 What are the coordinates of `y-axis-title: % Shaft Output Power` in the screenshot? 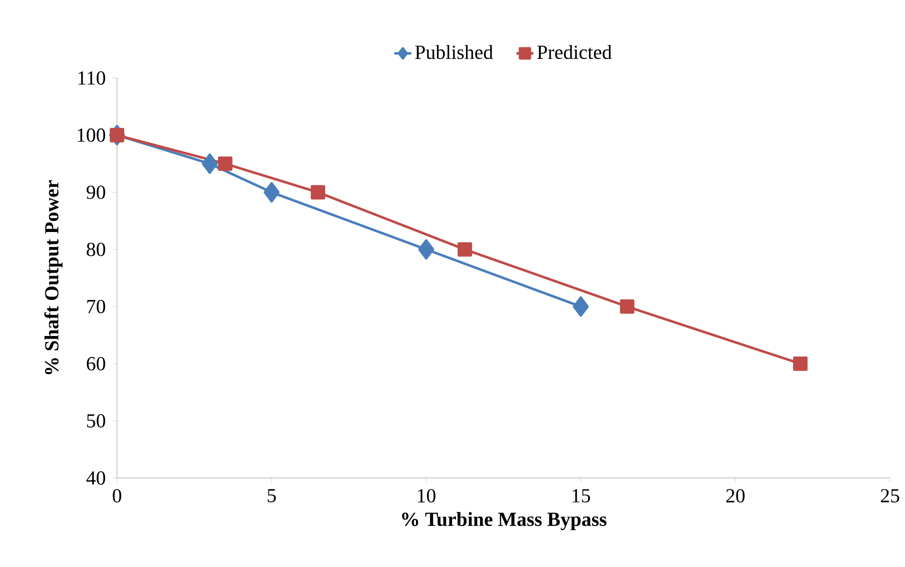 It's located at (53, 277).